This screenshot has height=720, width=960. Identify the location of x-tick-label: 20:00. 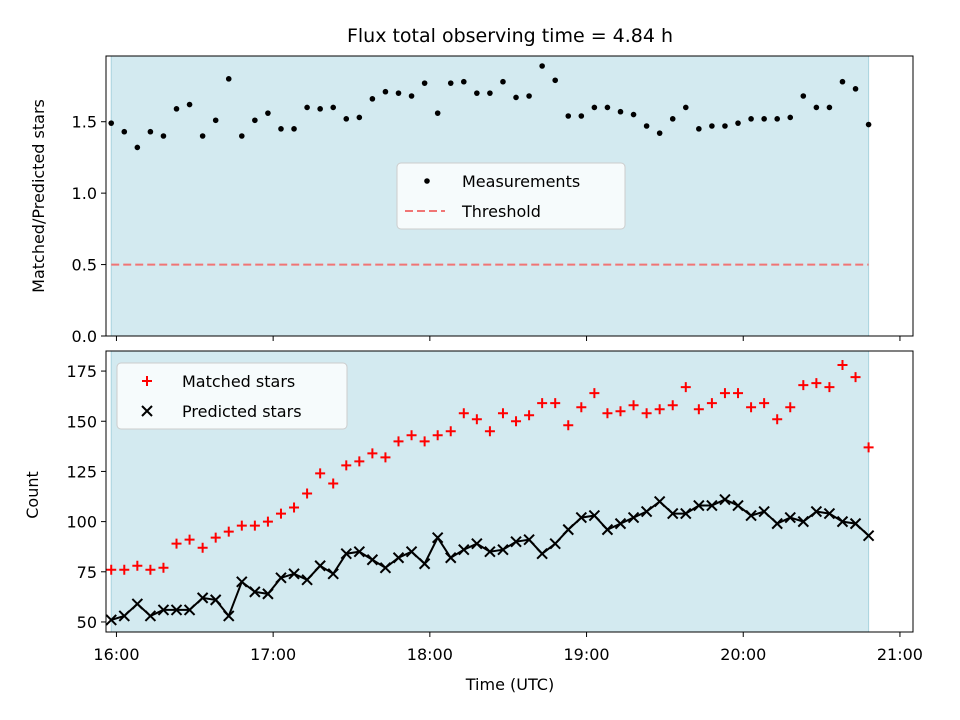
(743, 654).